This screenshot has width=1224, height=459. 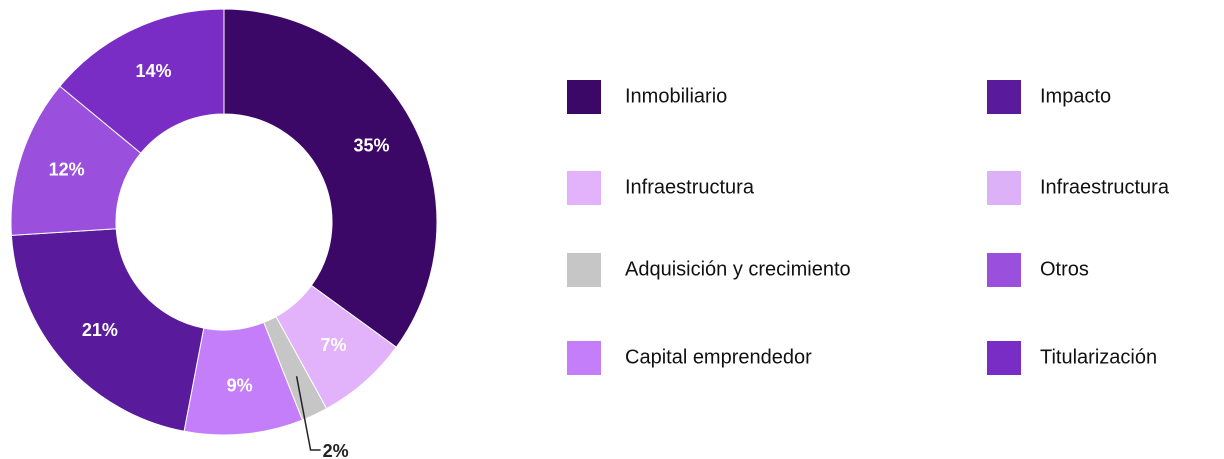 I want to click on slice-label: 35%, so click(x=371, y=146).